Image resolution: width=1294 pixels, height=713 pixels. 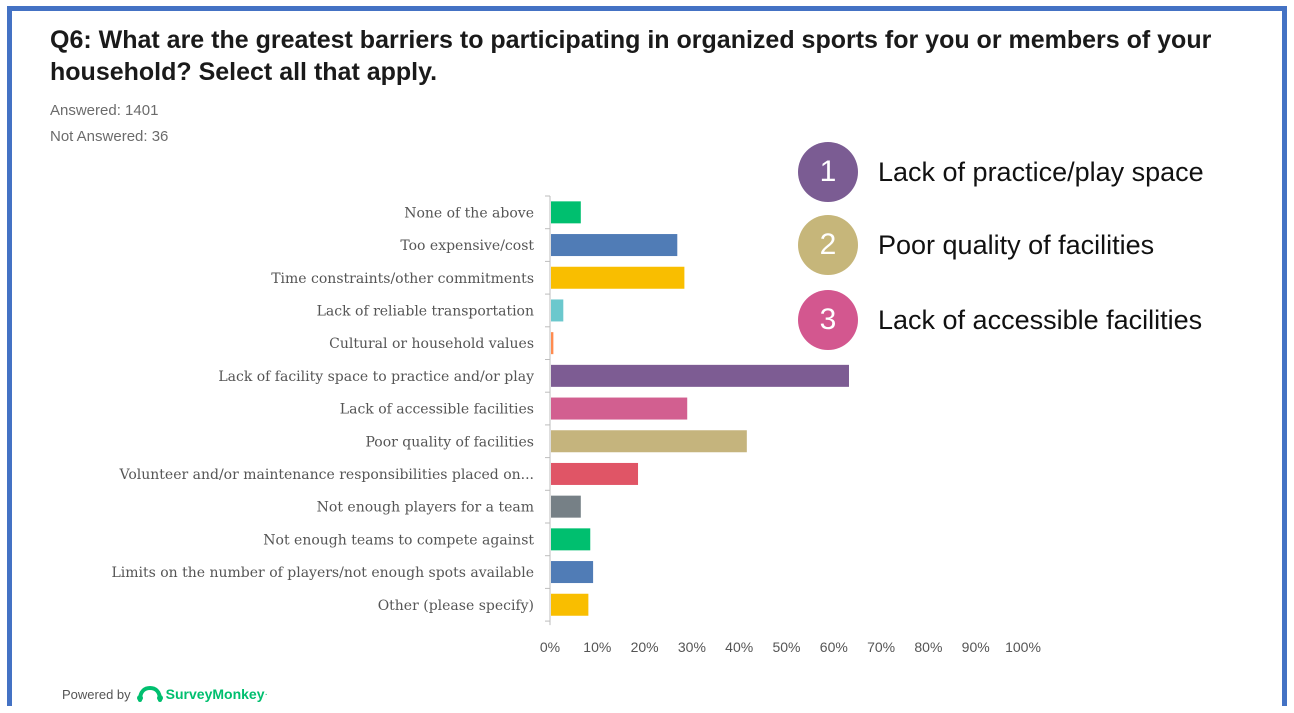 I want to click on callout-1: 1 Lack of practice/play space, so click(x=1038, y=172).